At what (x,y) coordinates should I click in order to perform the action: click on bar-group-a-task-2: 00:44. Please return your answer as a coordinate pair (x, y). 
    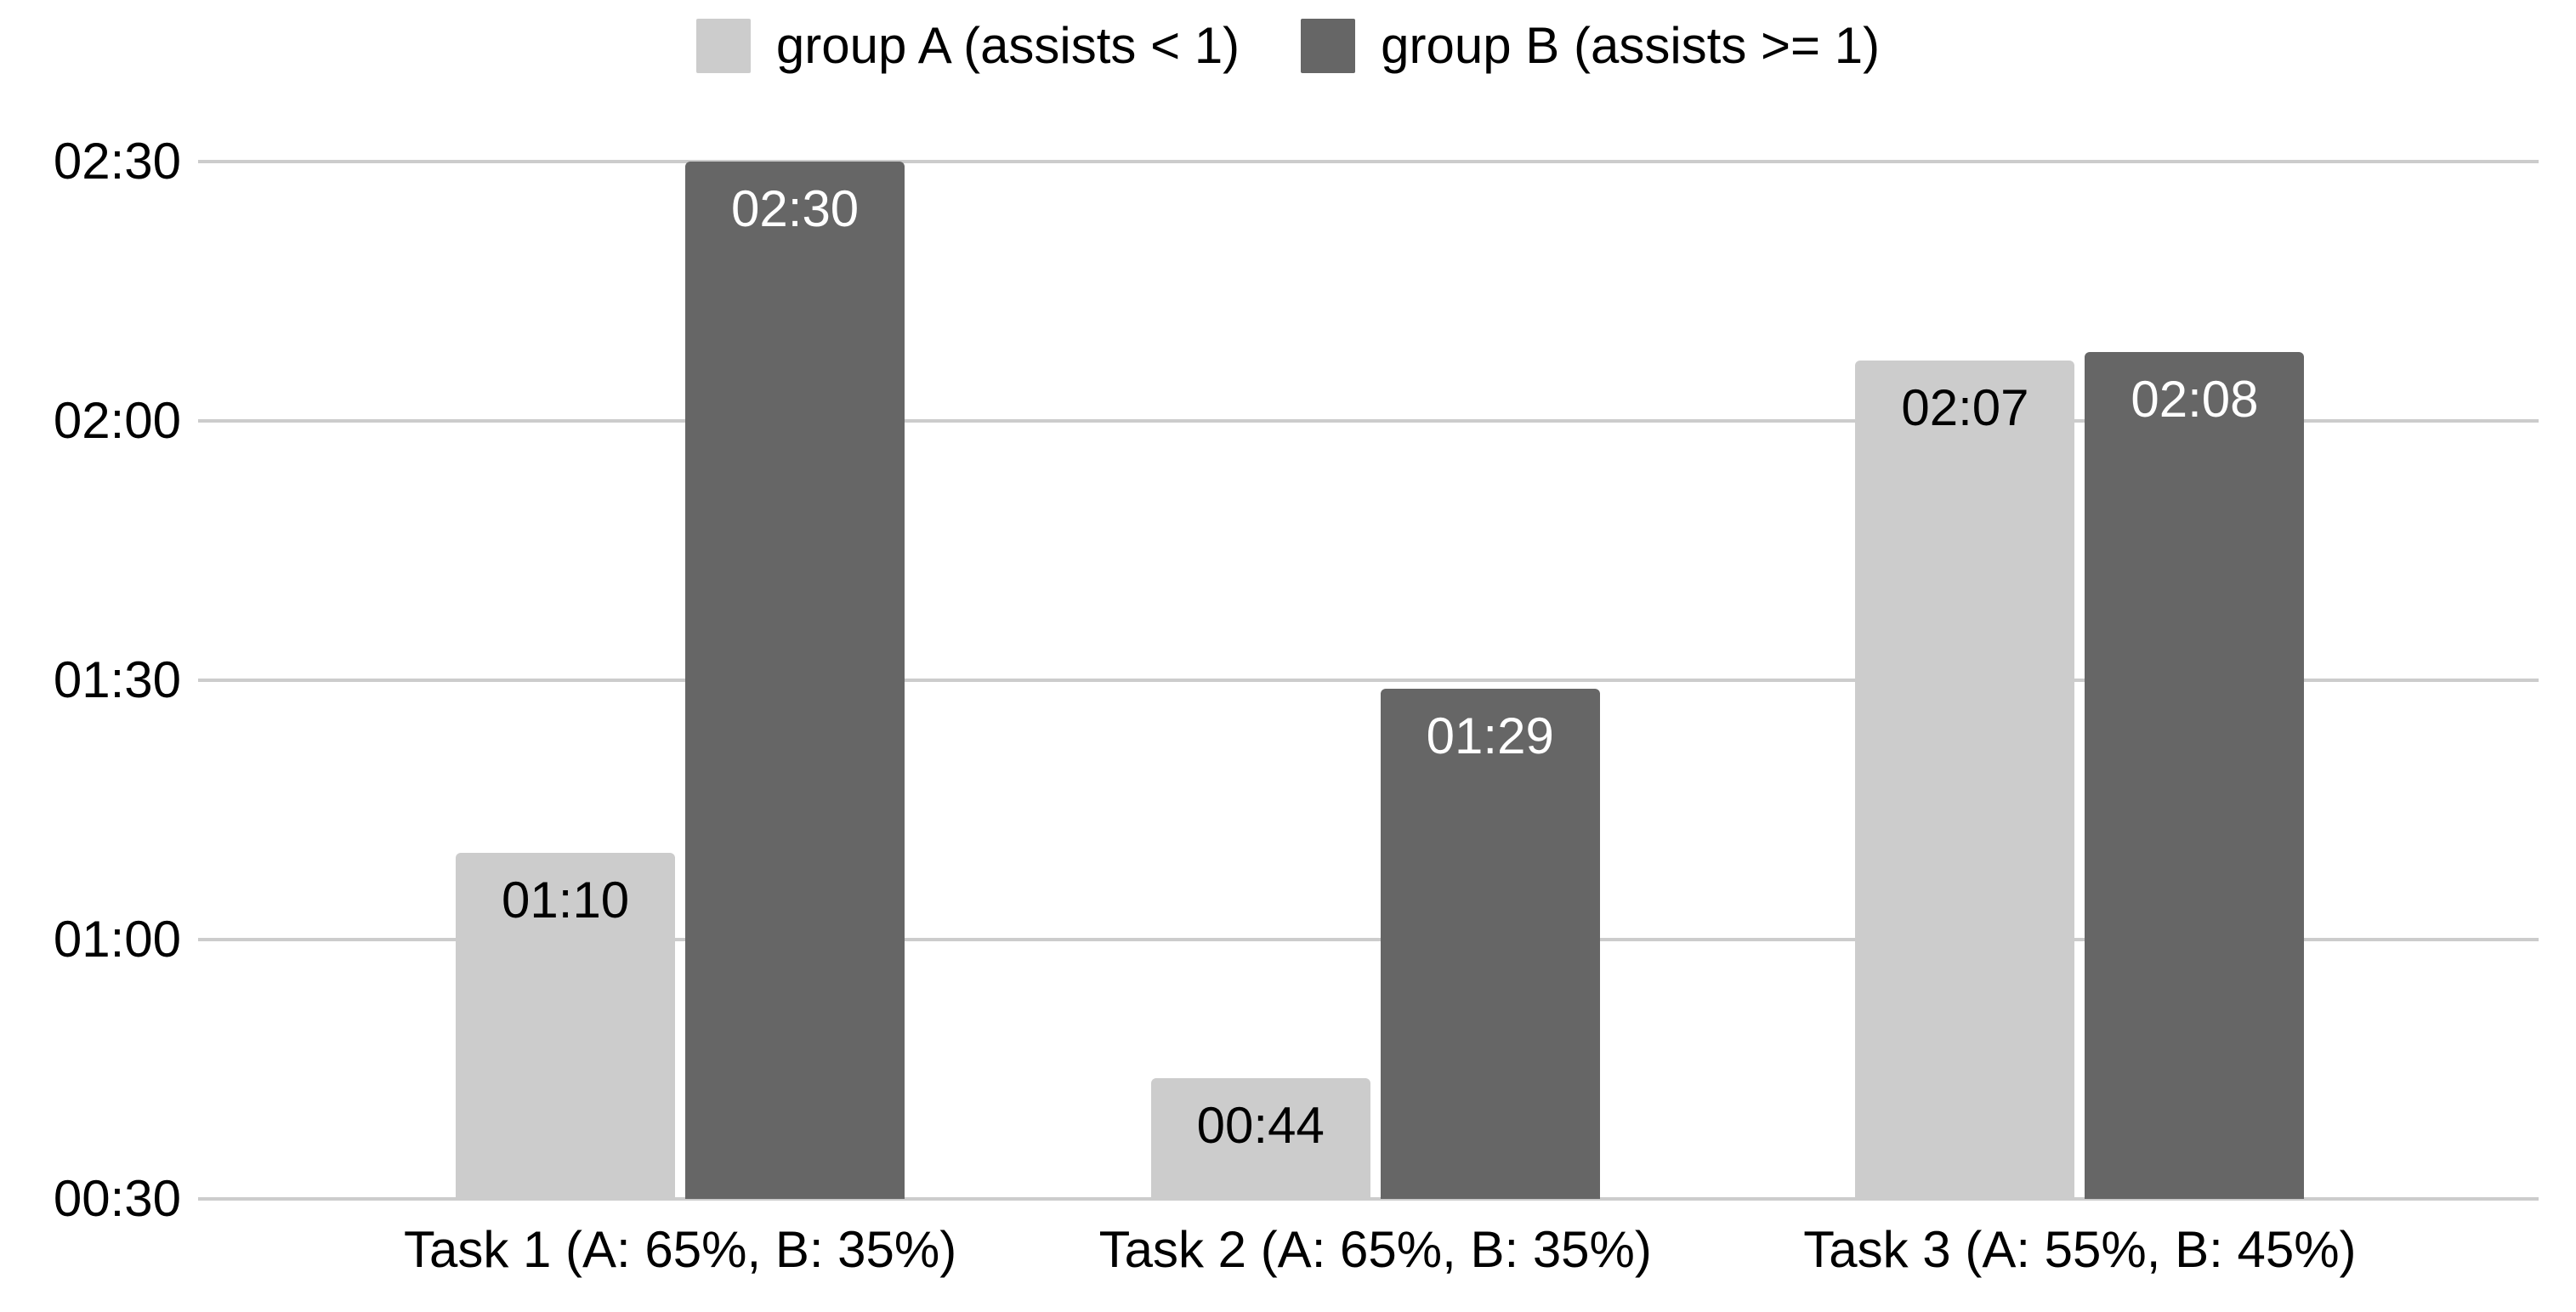
    Looking at the image, I should click on (1260, 1138).